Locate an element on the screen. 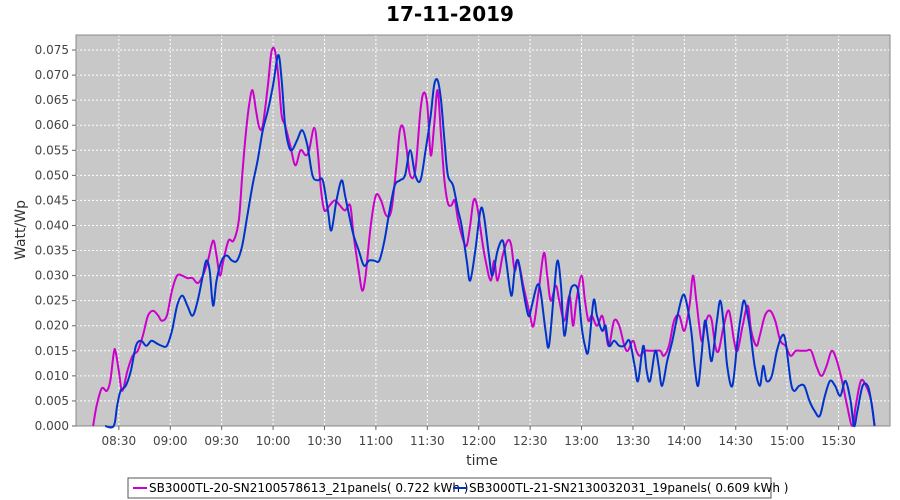 Image resolution: width=900 pixels, height=500 pixels. y-tick-label: 0.070 is located at coordinates (52, 75).